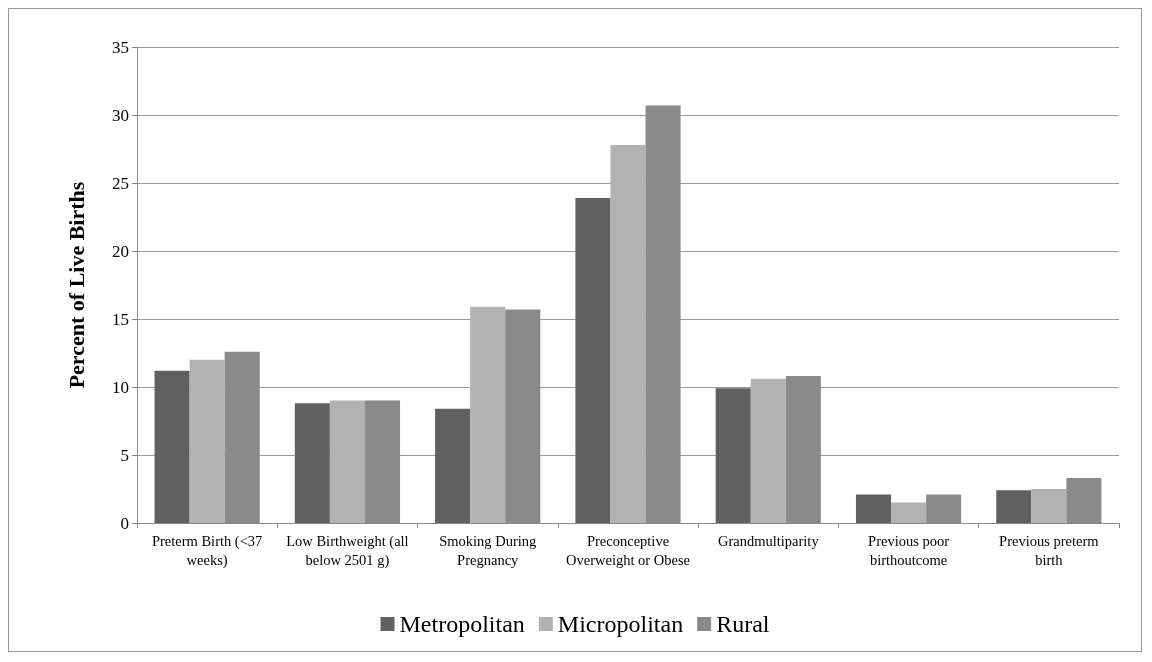 This screenshot has width=1152, height=662. Describe the element at coordinates (120, 251) in the screenshot. I see `y-tick-label: 20` at that location.